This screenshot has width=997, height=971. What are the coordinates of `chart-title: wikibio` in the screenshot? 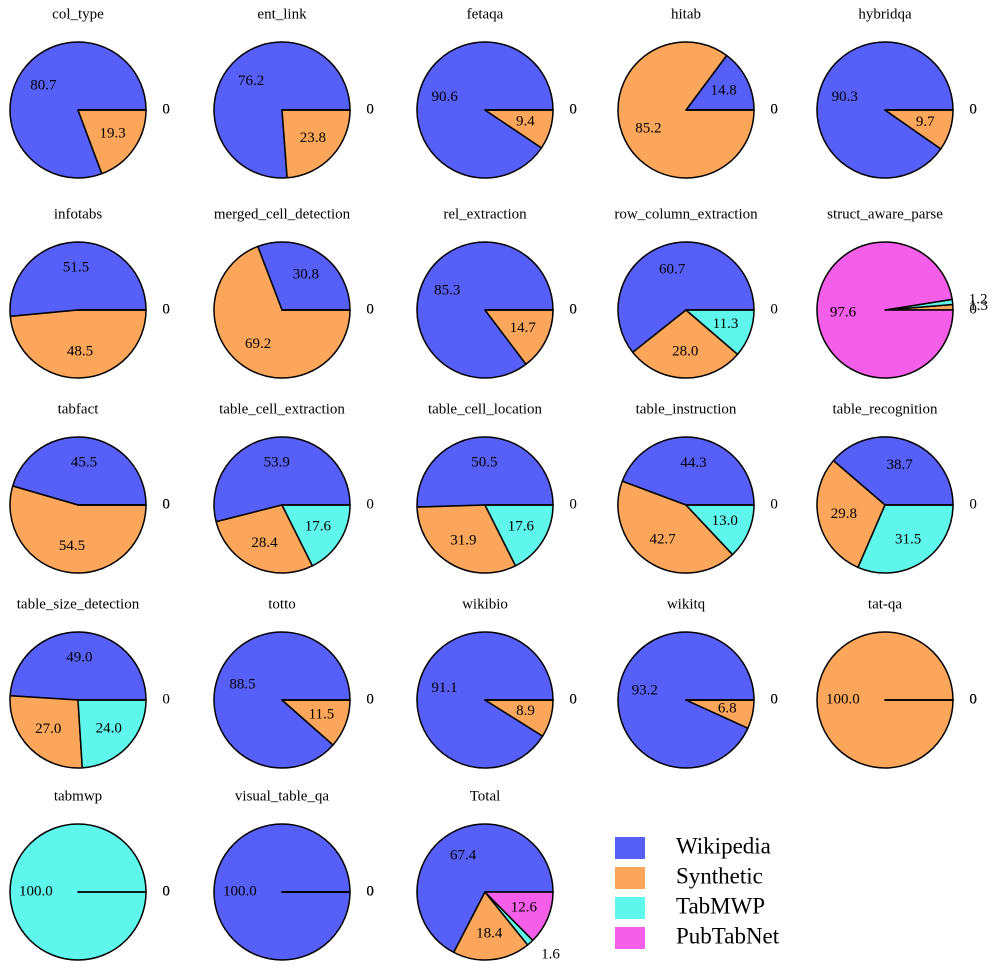 It's located at (485, 604).